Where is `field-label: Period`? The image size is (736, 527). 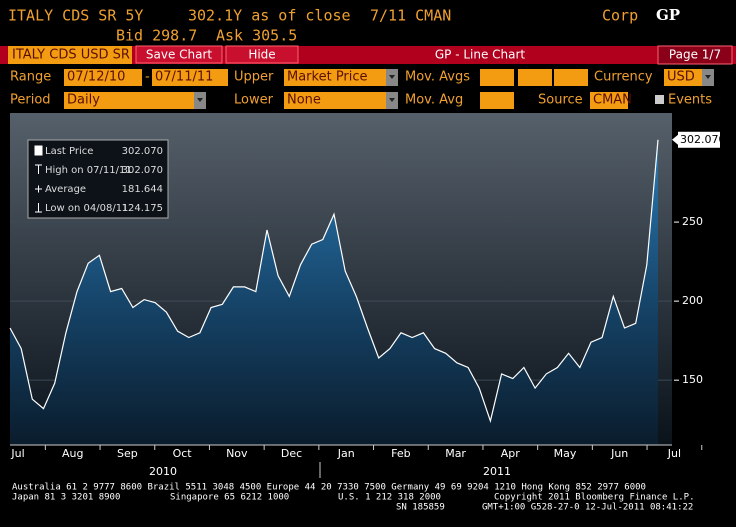
field-label: Period is located at coordinates (30, 100).